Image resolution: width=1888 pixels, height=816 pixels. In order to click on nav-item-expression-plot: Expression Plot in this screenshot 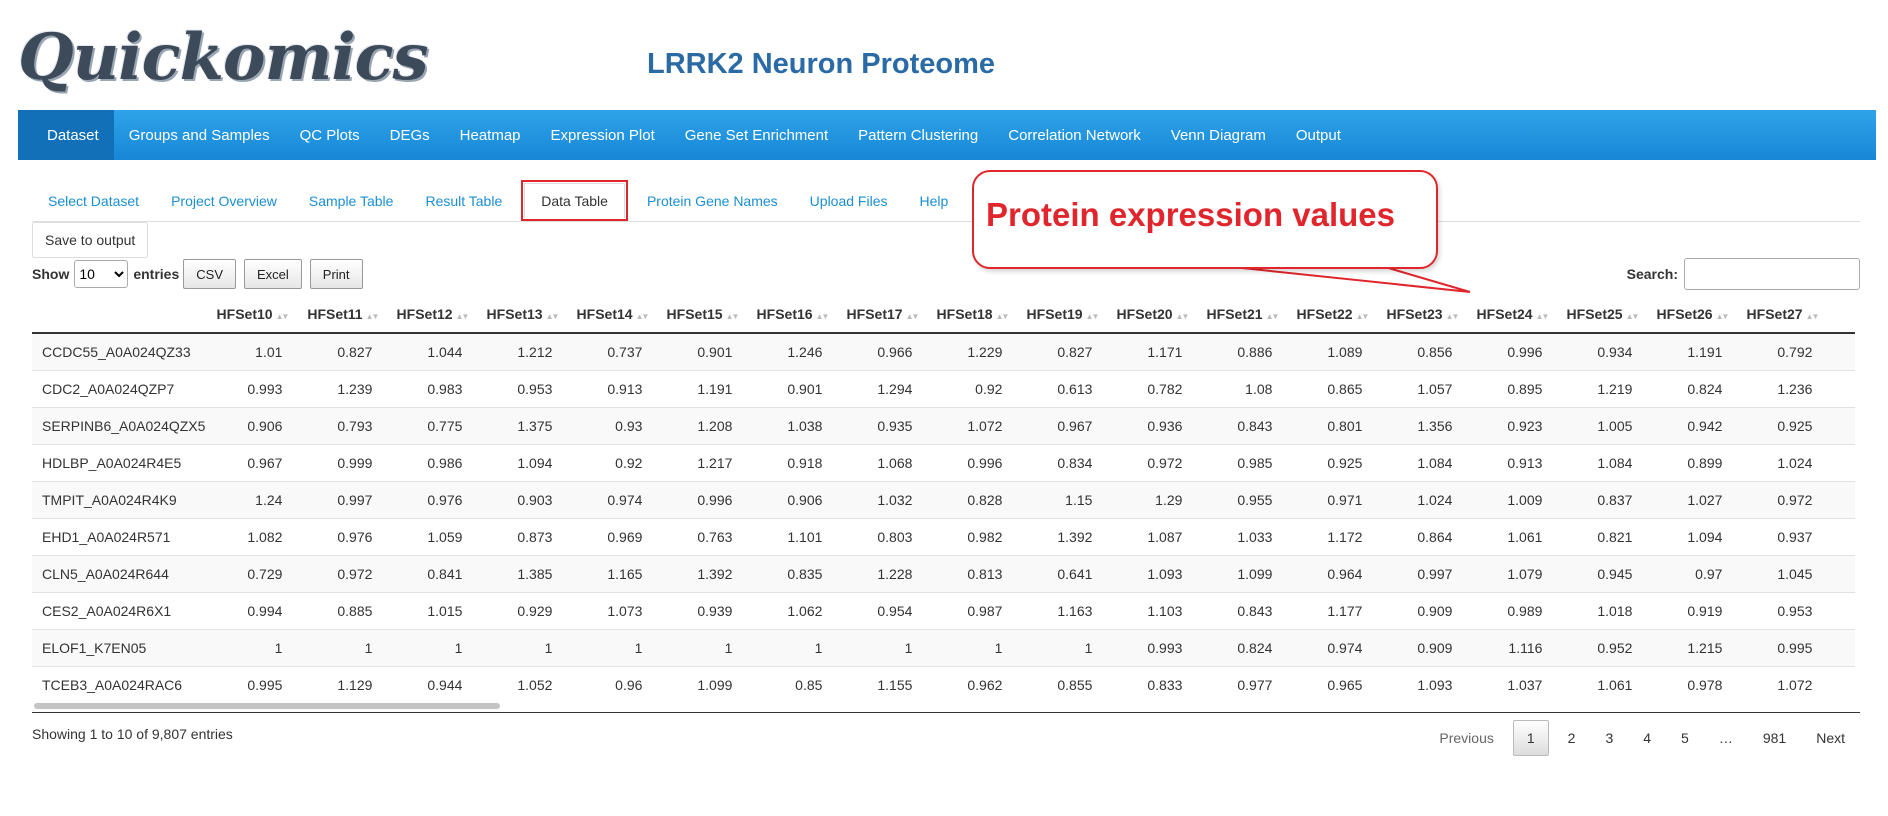, I will do `click(602, 135)`.